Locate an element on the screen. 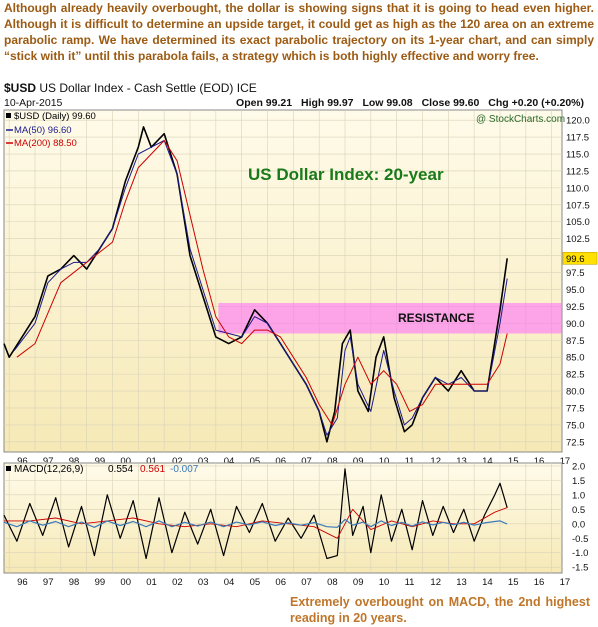  macd-legend-swatch is located at coordinates (8, 468).